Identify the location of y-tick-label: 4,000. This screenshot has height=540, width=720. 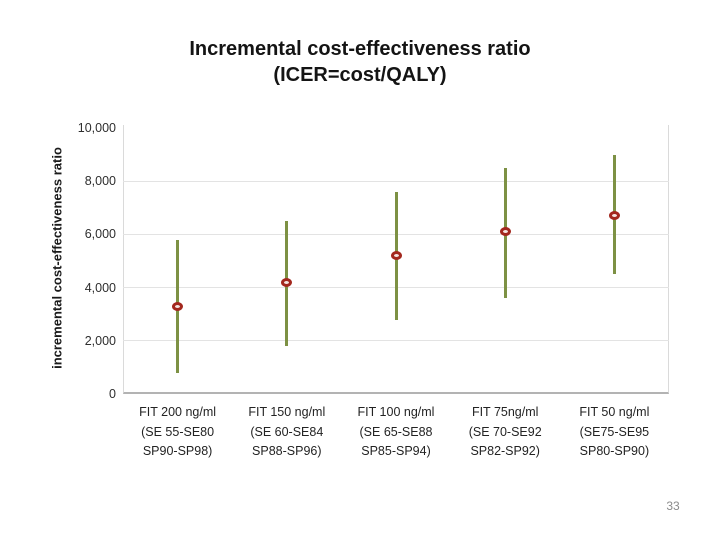
(100, 287).